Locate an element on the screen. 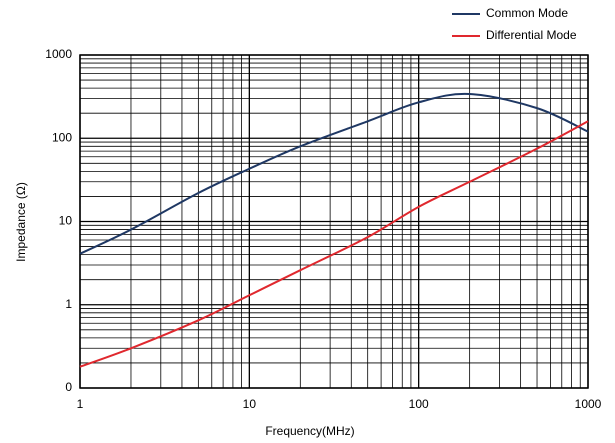 This screenshot has width=615, height=443. y-tick-label: 0 is located at coordinates (68, 387).